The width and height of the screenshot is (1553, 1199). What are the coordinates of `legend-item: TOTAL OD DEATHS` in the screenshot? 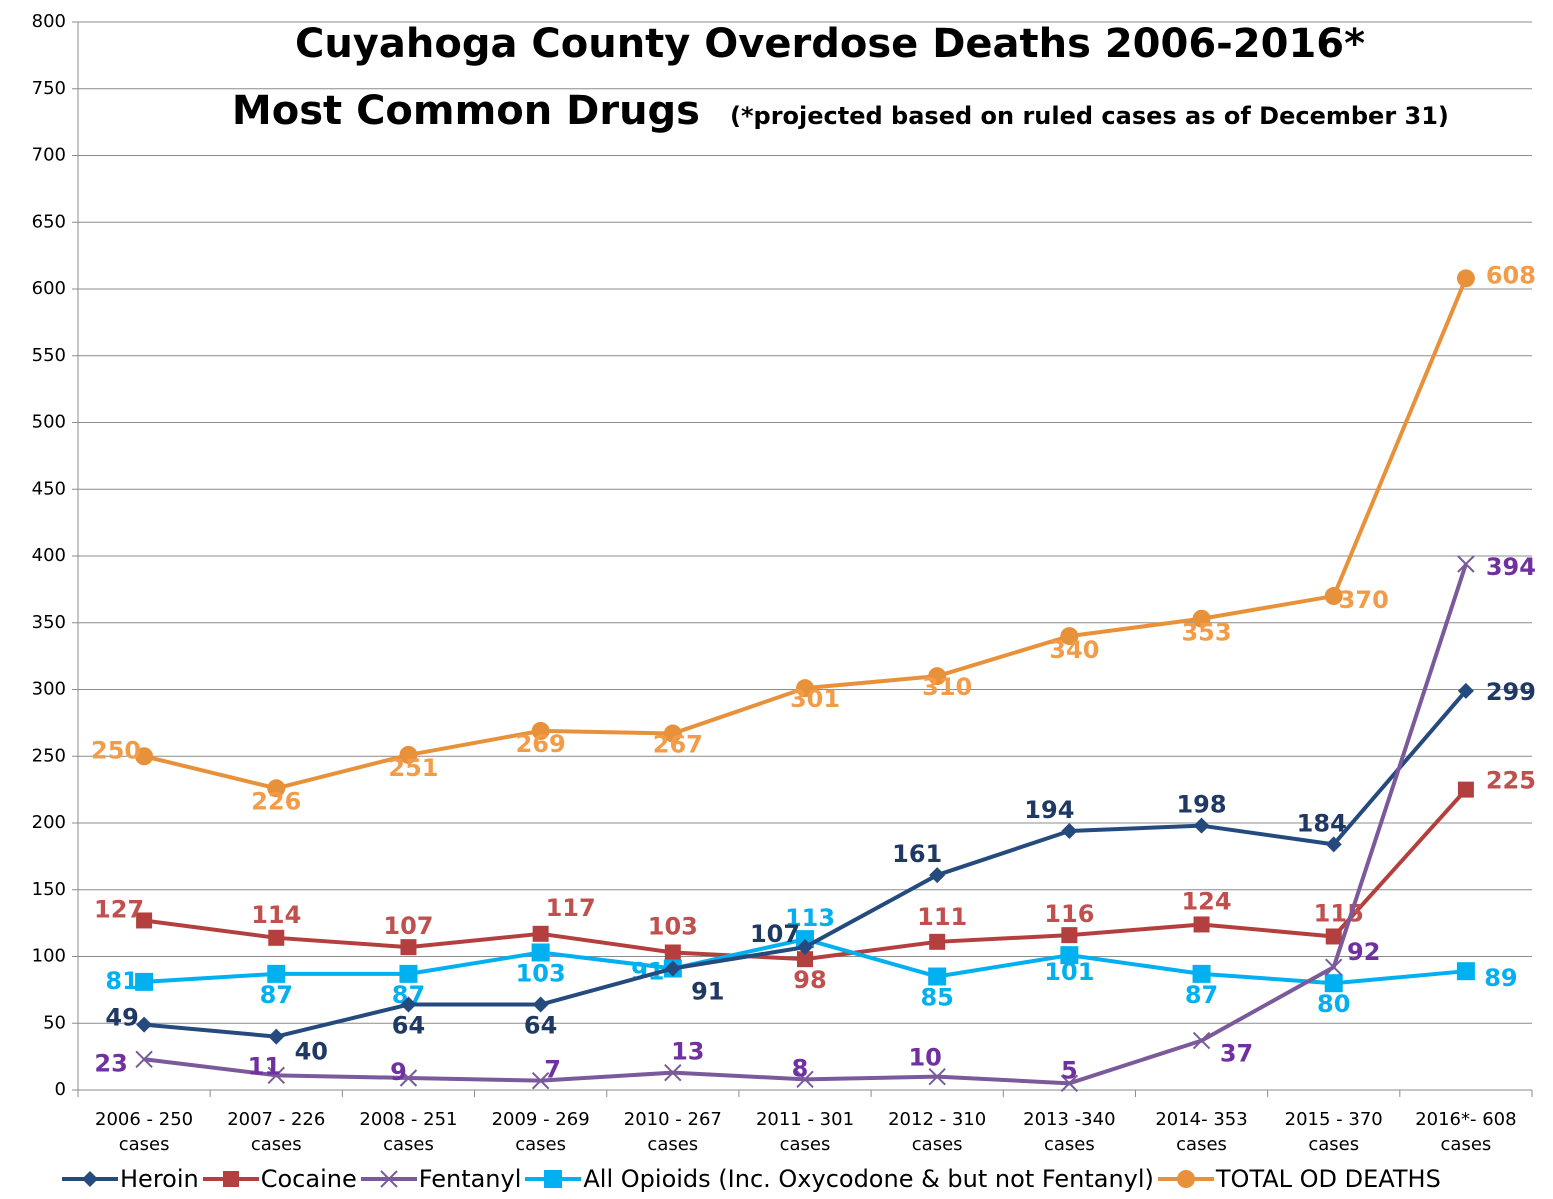 It's located at (1298, 1179).